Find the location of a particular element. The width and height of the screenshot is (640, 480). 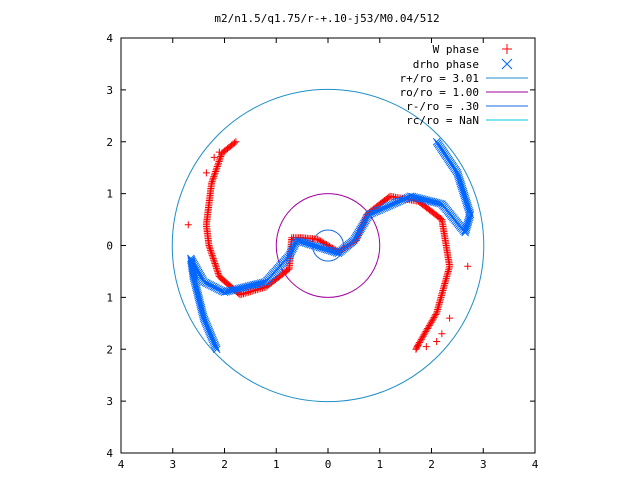

chart-title: m2/n1.5/q1.75/r-+.10-j53/M0.04/512 is located at coordinates (326, 18).